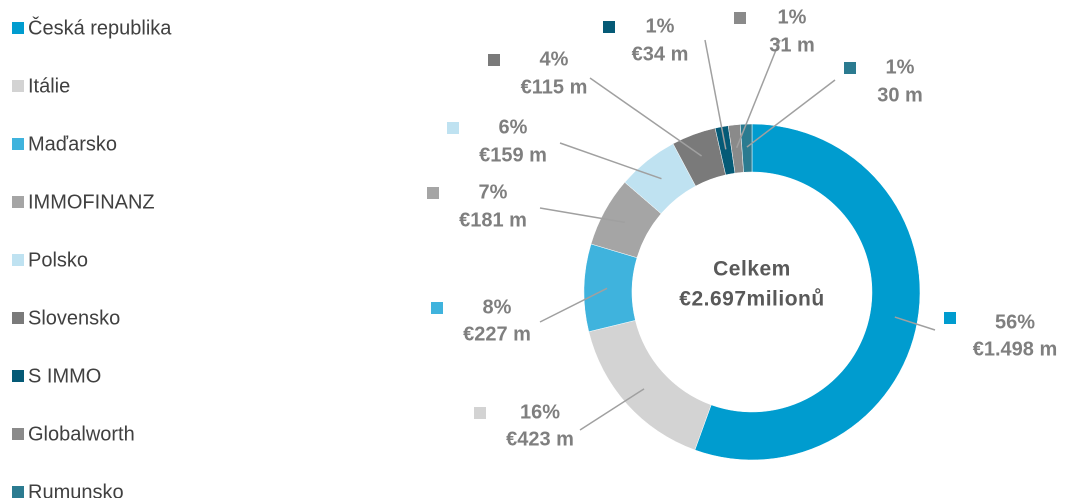 The height and width of the screenshot is (503, 1069). What do you see at coordinates (554, 59) in the screenshot?
I see `percent-label: 4%` at bounding box center [554, 59].